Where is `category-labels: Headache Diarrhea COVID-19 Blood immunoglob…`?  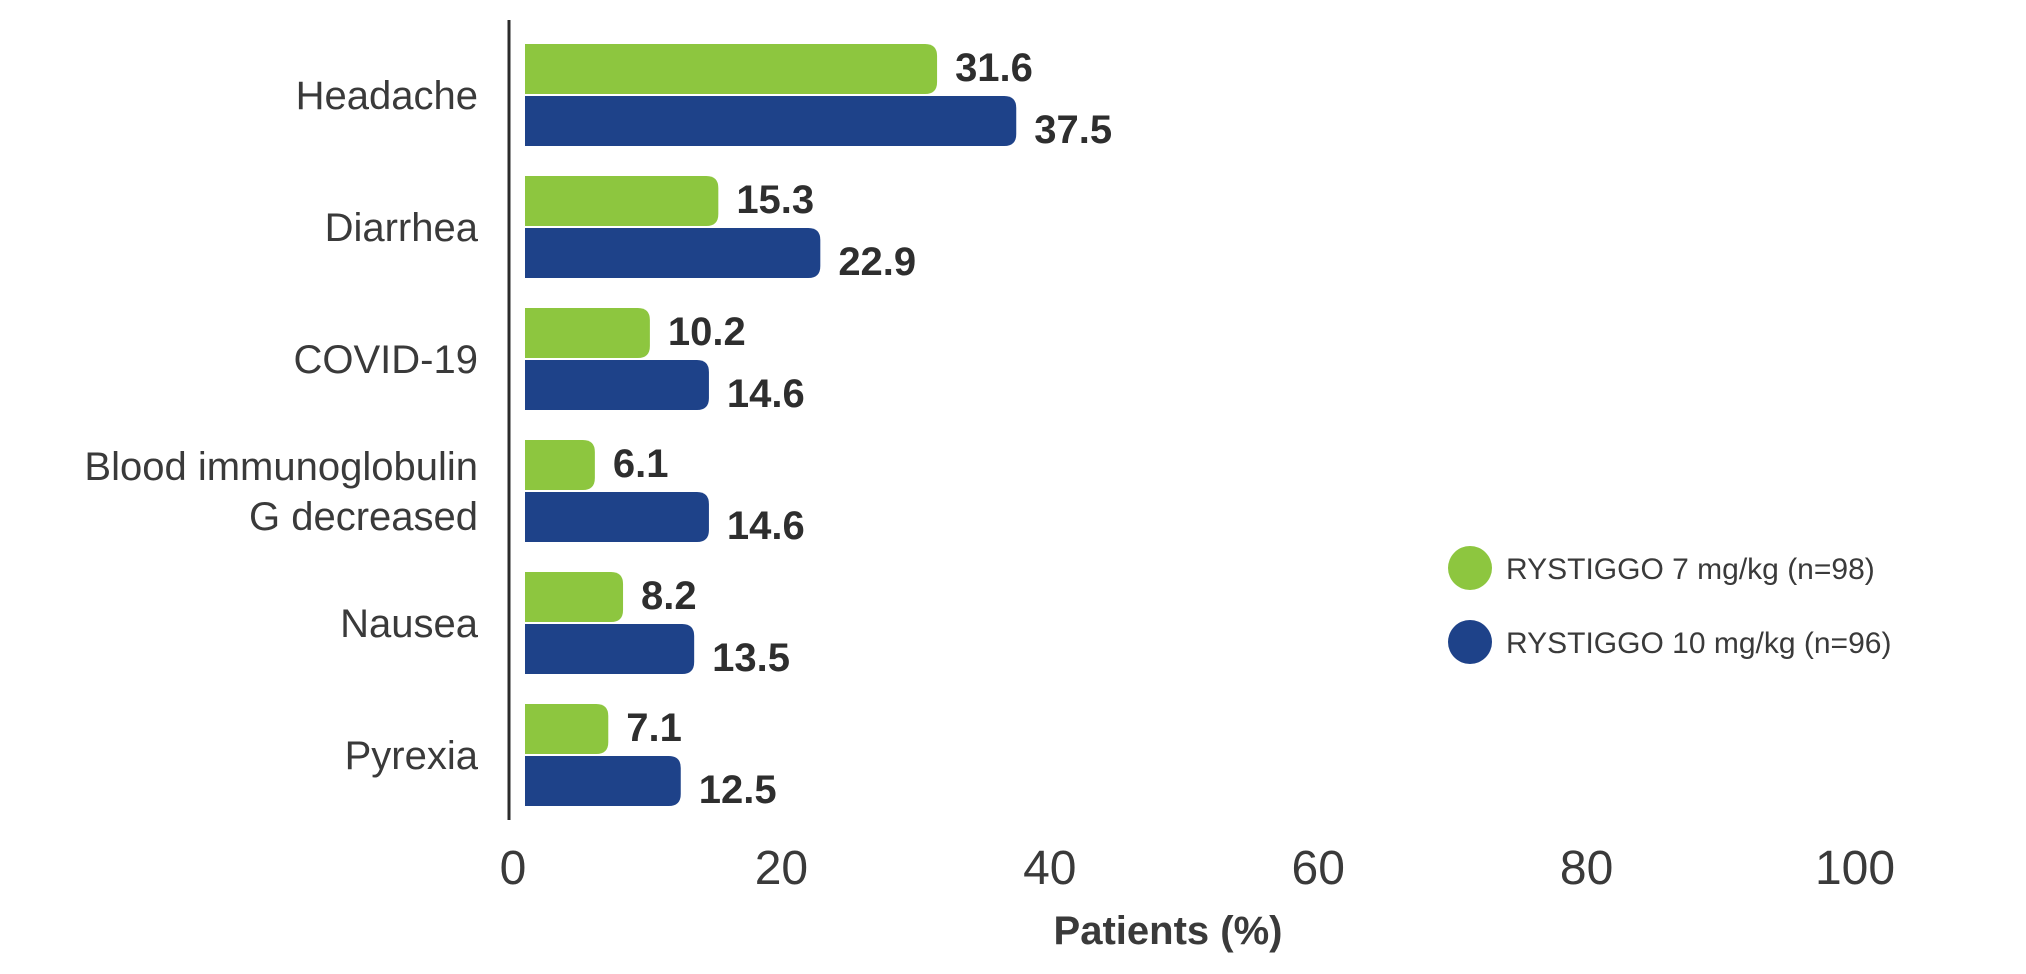 category-labels: Headache Diarrhea COVID-19 Blood immunoglob… is located at coordinates (281, 426).